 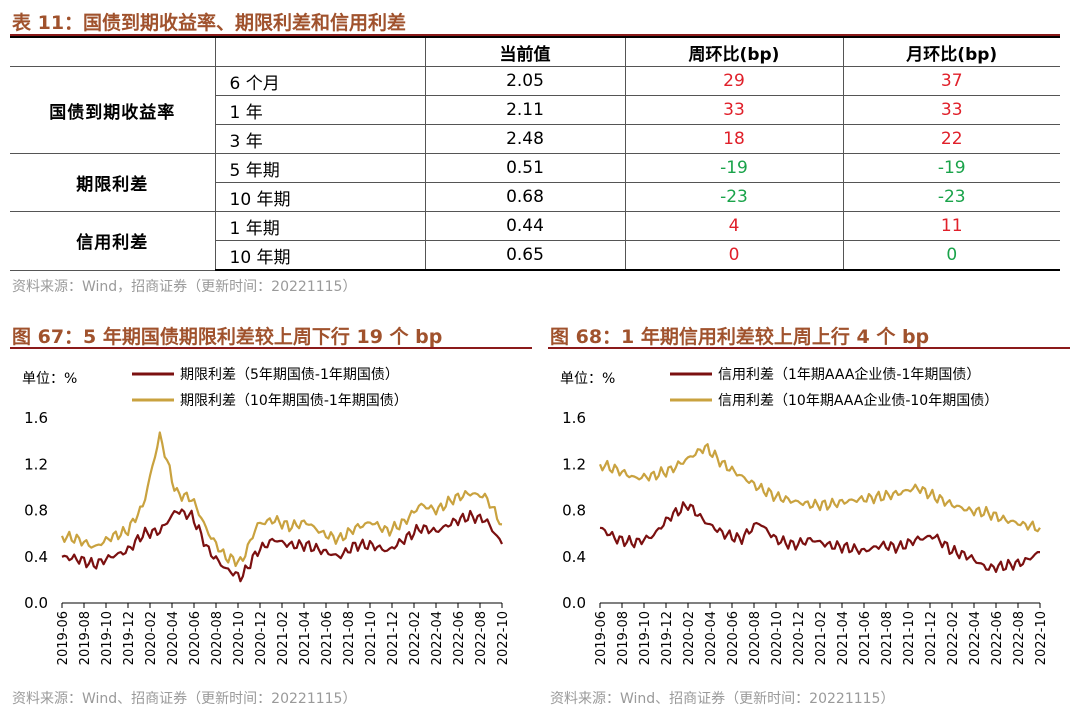 I want to click on mom-change: -23, so click(x=951, y=197).